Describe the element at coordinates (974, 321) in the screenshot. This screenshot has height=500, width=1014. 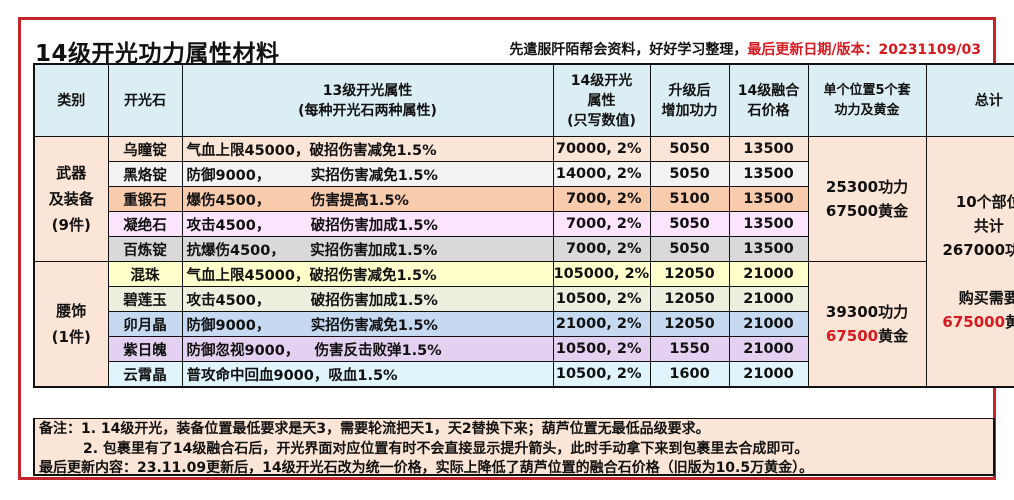
I see `total-gold-value: 675000` at that location.